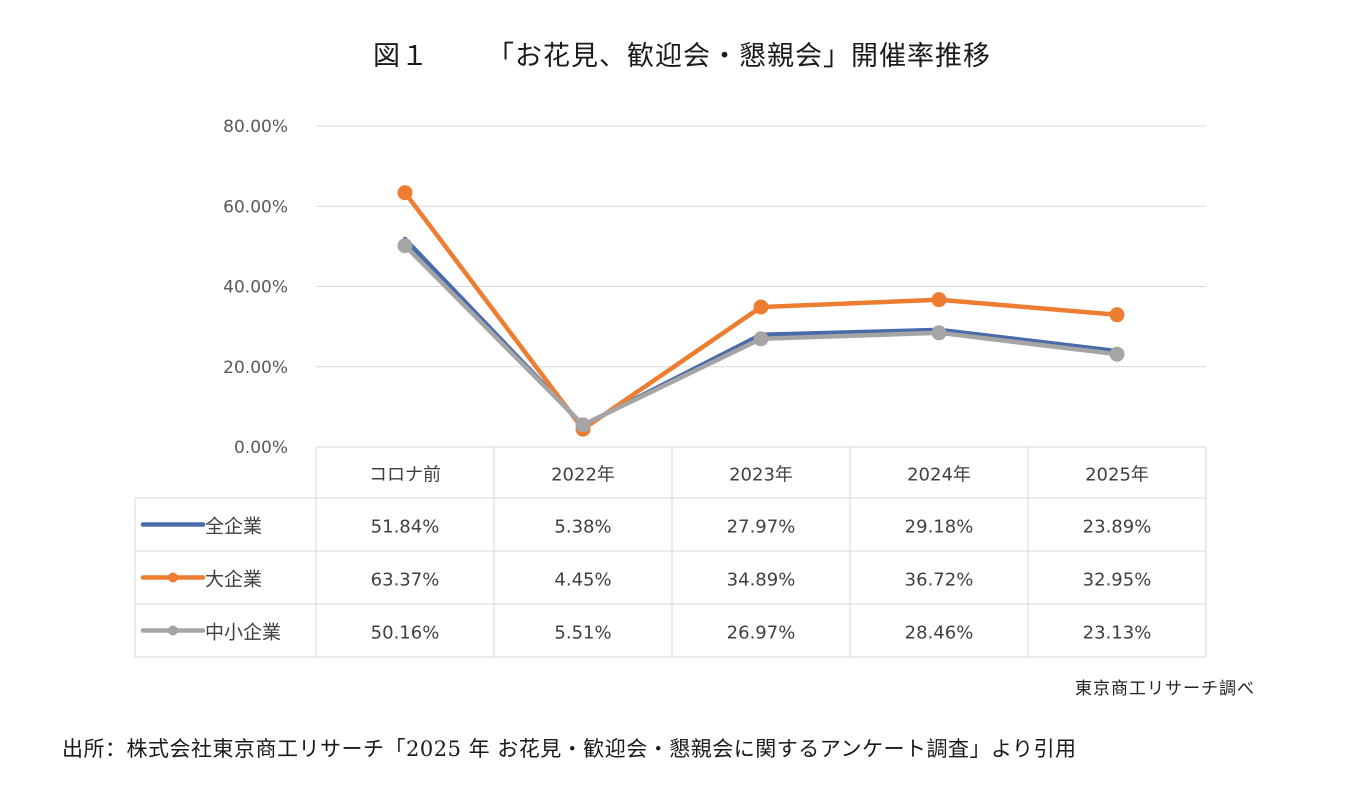  Describe the element at coordinates (261, 448) in the screenshot. I see `y-tick-label: 0.00%` at that location.